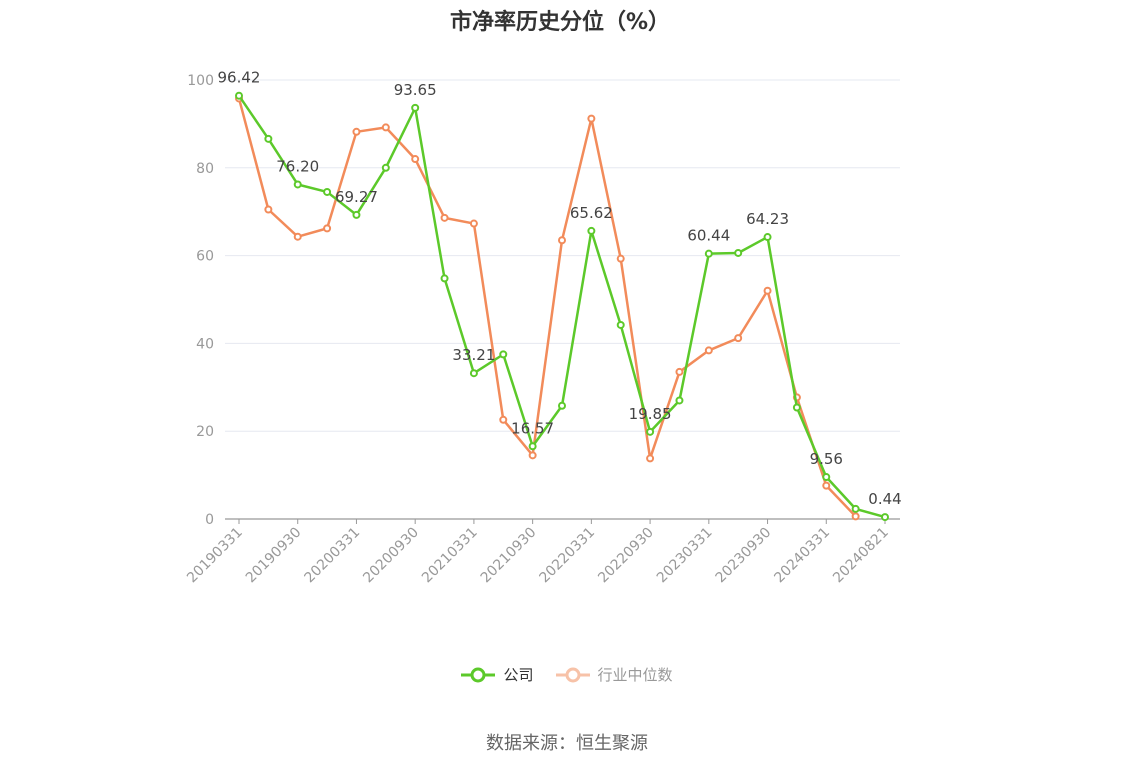  What do you see at coordinates (415, 90) in the screenshot?
I see `data-label: 93.65` at bounding box center [415, 90].